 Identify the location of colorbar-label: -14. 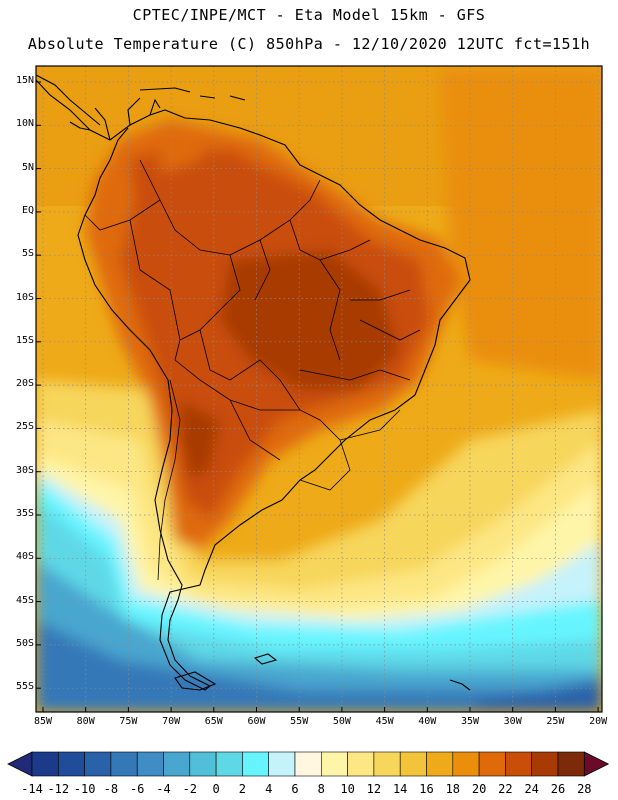
(32, 789).